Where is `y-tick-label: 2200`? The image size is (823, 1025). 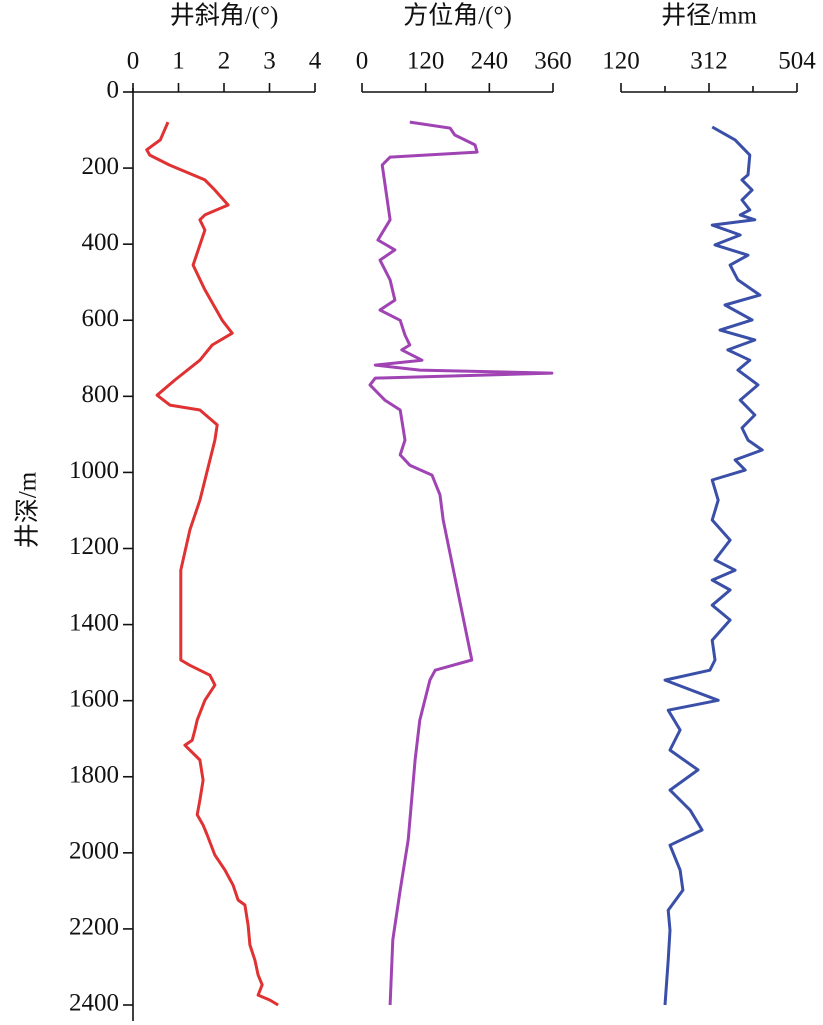
y-tick-label: 2200 is located at coordinates (94, 927).